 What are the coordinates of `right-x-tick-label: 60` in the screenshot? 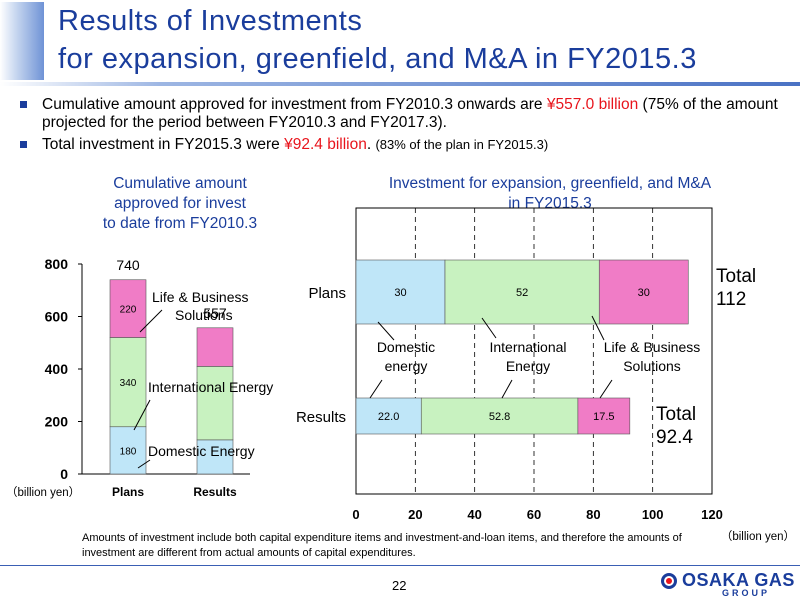 It's located at (534, 514).